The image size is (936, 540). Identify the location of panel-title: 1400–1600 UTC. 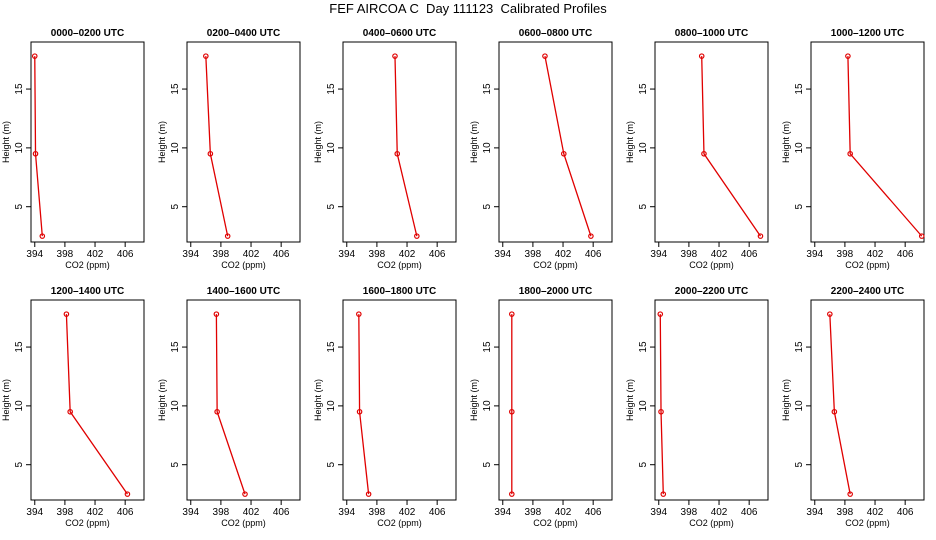
(243, 291).